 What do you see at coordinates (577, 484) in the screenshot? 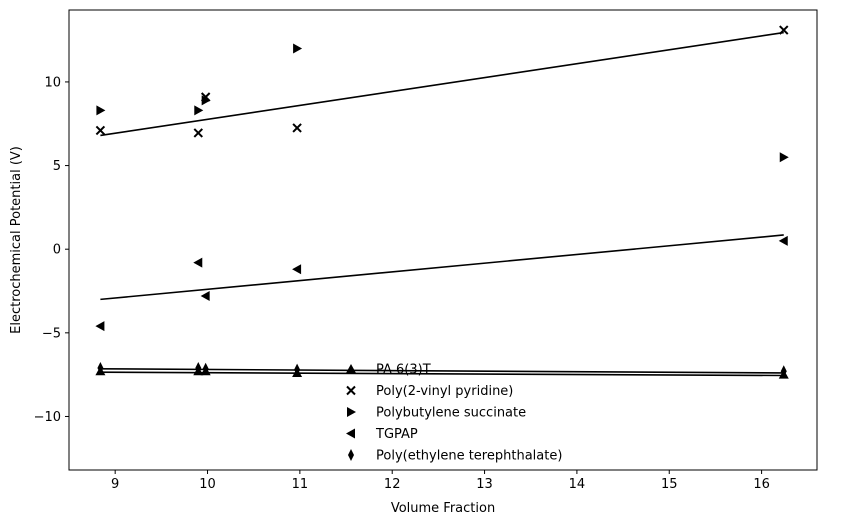
I see `x-tick-label: 14` at bounding box center [577, 484].